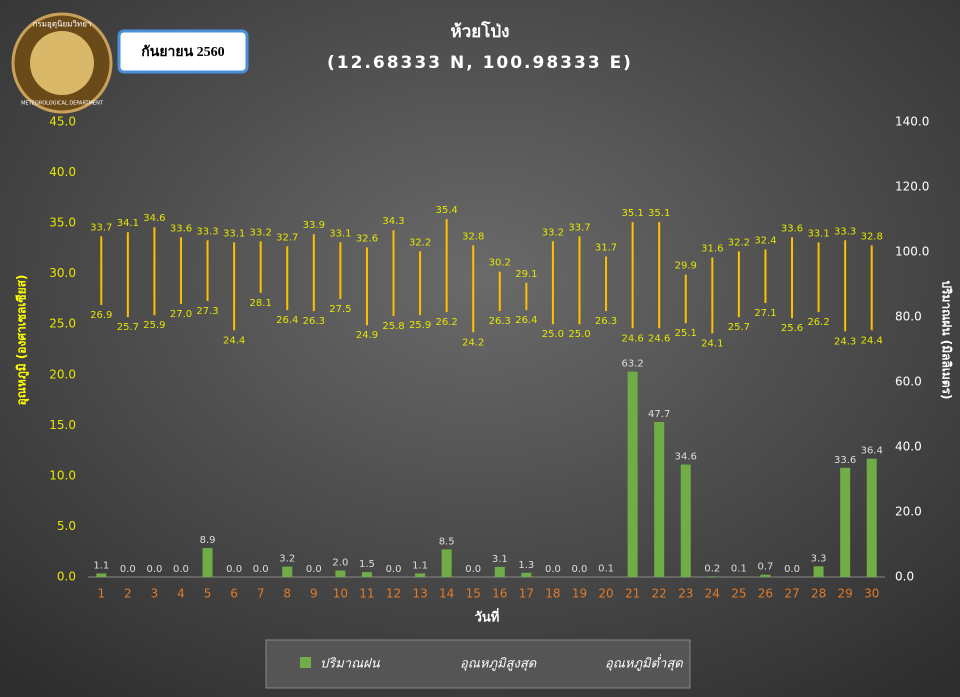  I want to click on x-tick-label: 14, so click(446, 594).